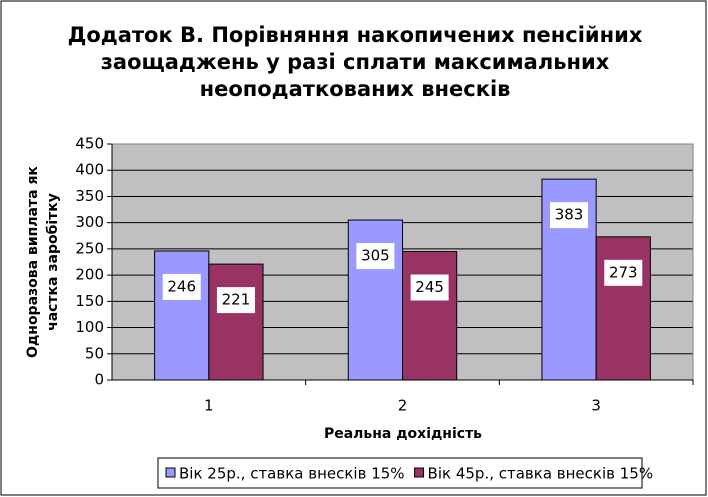 This screenshot has height=497, width=708. I want to click on legend-box, so click(400, 473).